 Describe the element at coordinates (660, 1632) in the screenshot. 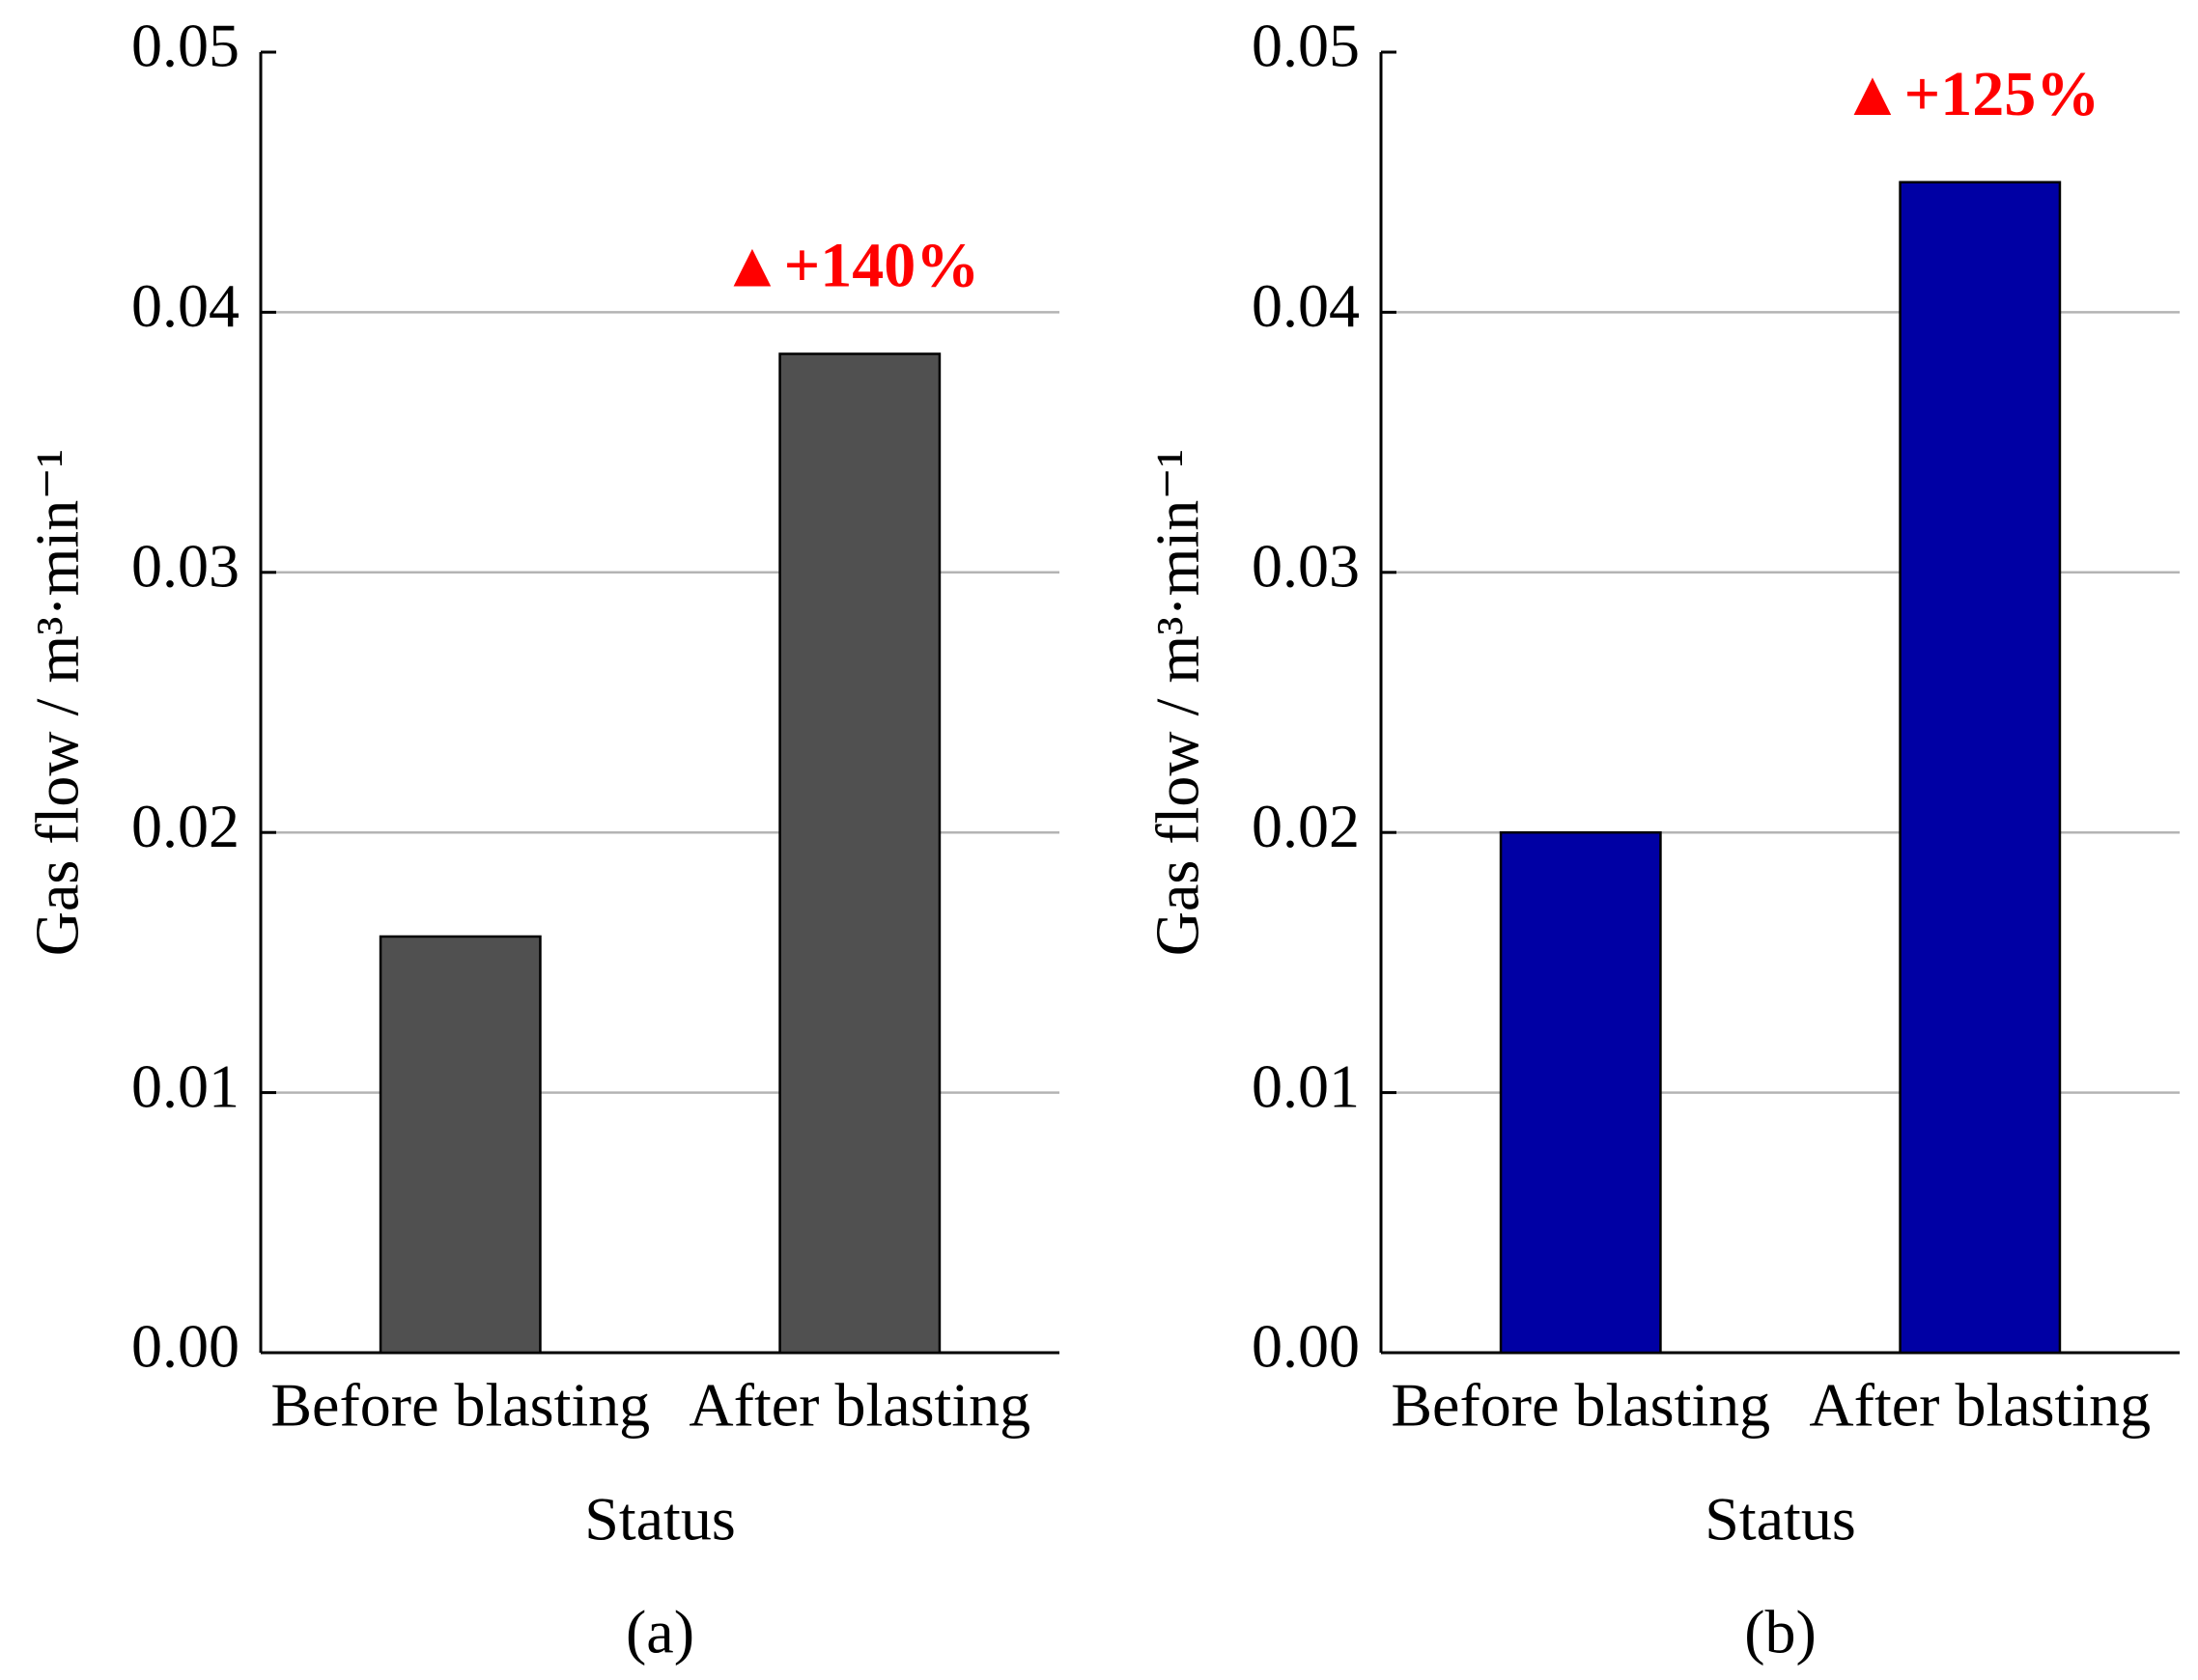

I see `panel-caption: (a)` at that location.